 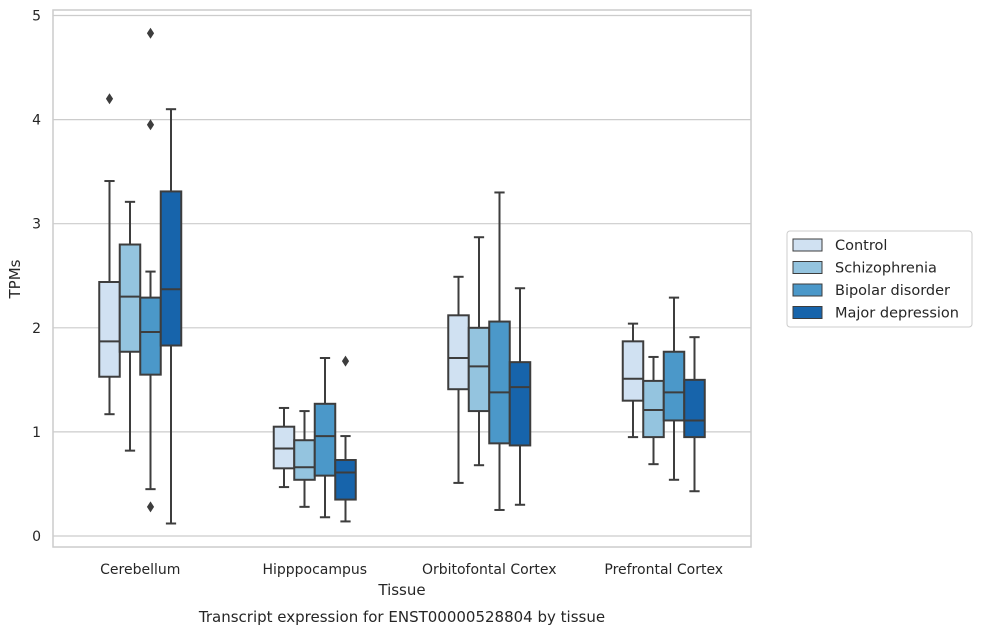 I want to click on x-tick-label: Cerebellum, so click(x=140, y=570).